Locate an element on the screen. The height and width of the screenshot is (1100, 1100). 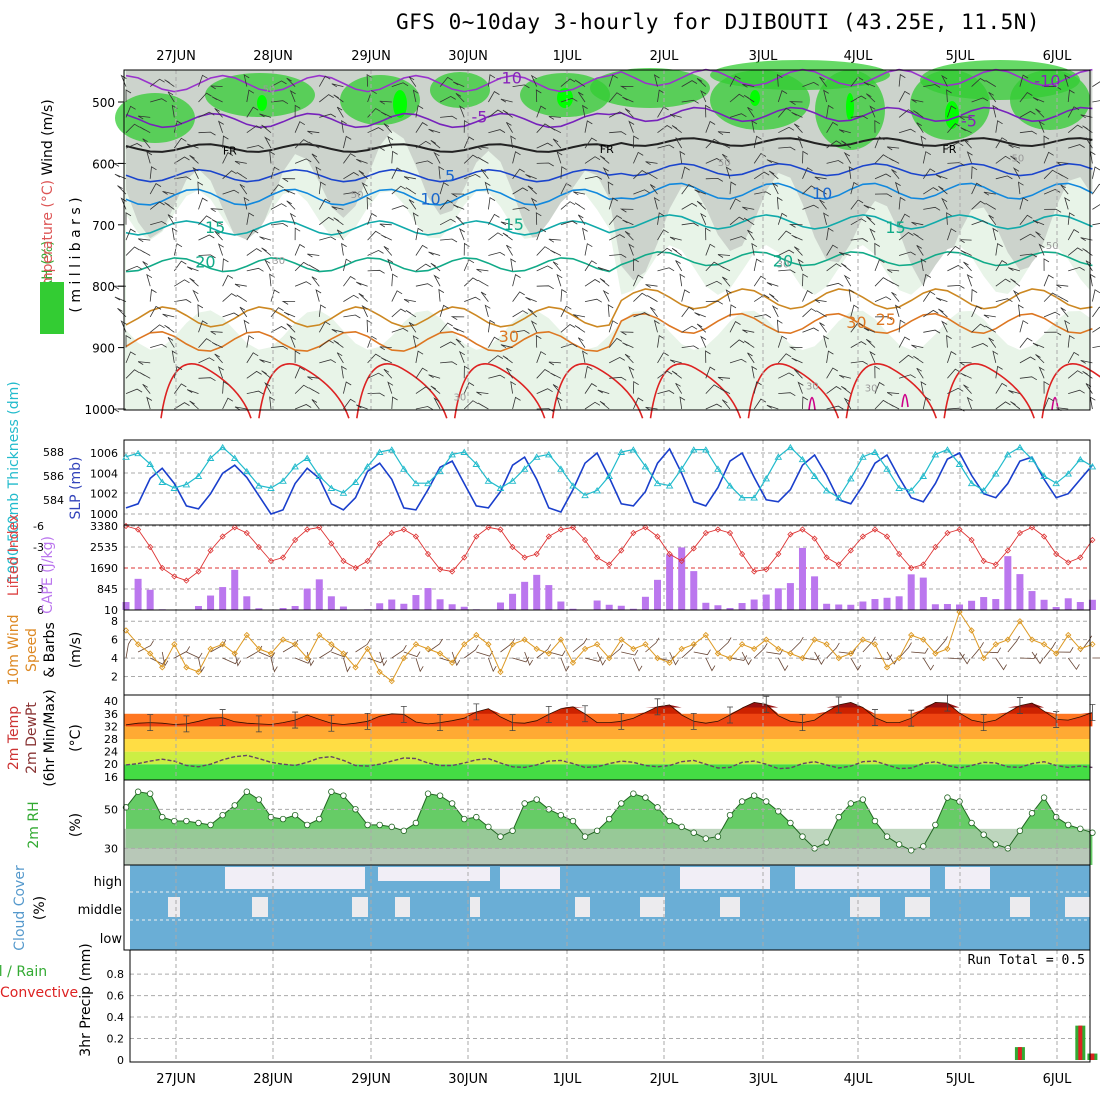
temperature-contour-label: -5 is located at coordinates (969, 121).